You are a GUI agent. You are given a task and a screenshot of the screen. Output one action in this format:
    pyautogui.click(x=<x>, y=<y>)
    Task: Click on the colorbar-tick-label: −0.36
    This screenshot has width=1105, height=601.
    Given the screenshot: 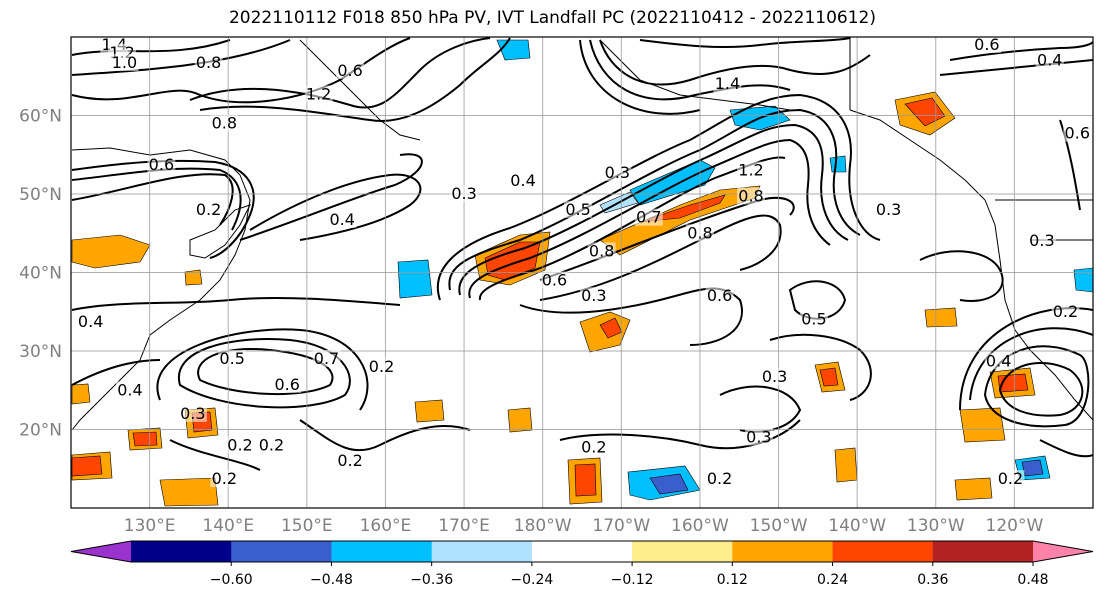 What is the action you would take?
    pyautogui.click(x=431, y=580)
    